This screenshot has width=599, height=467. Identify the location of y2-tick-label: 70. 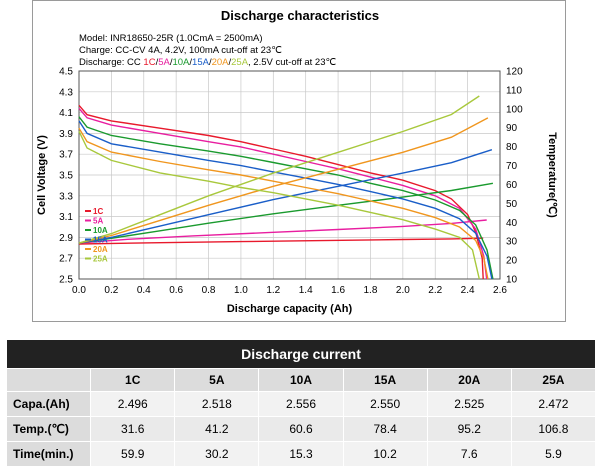
(512, 166).